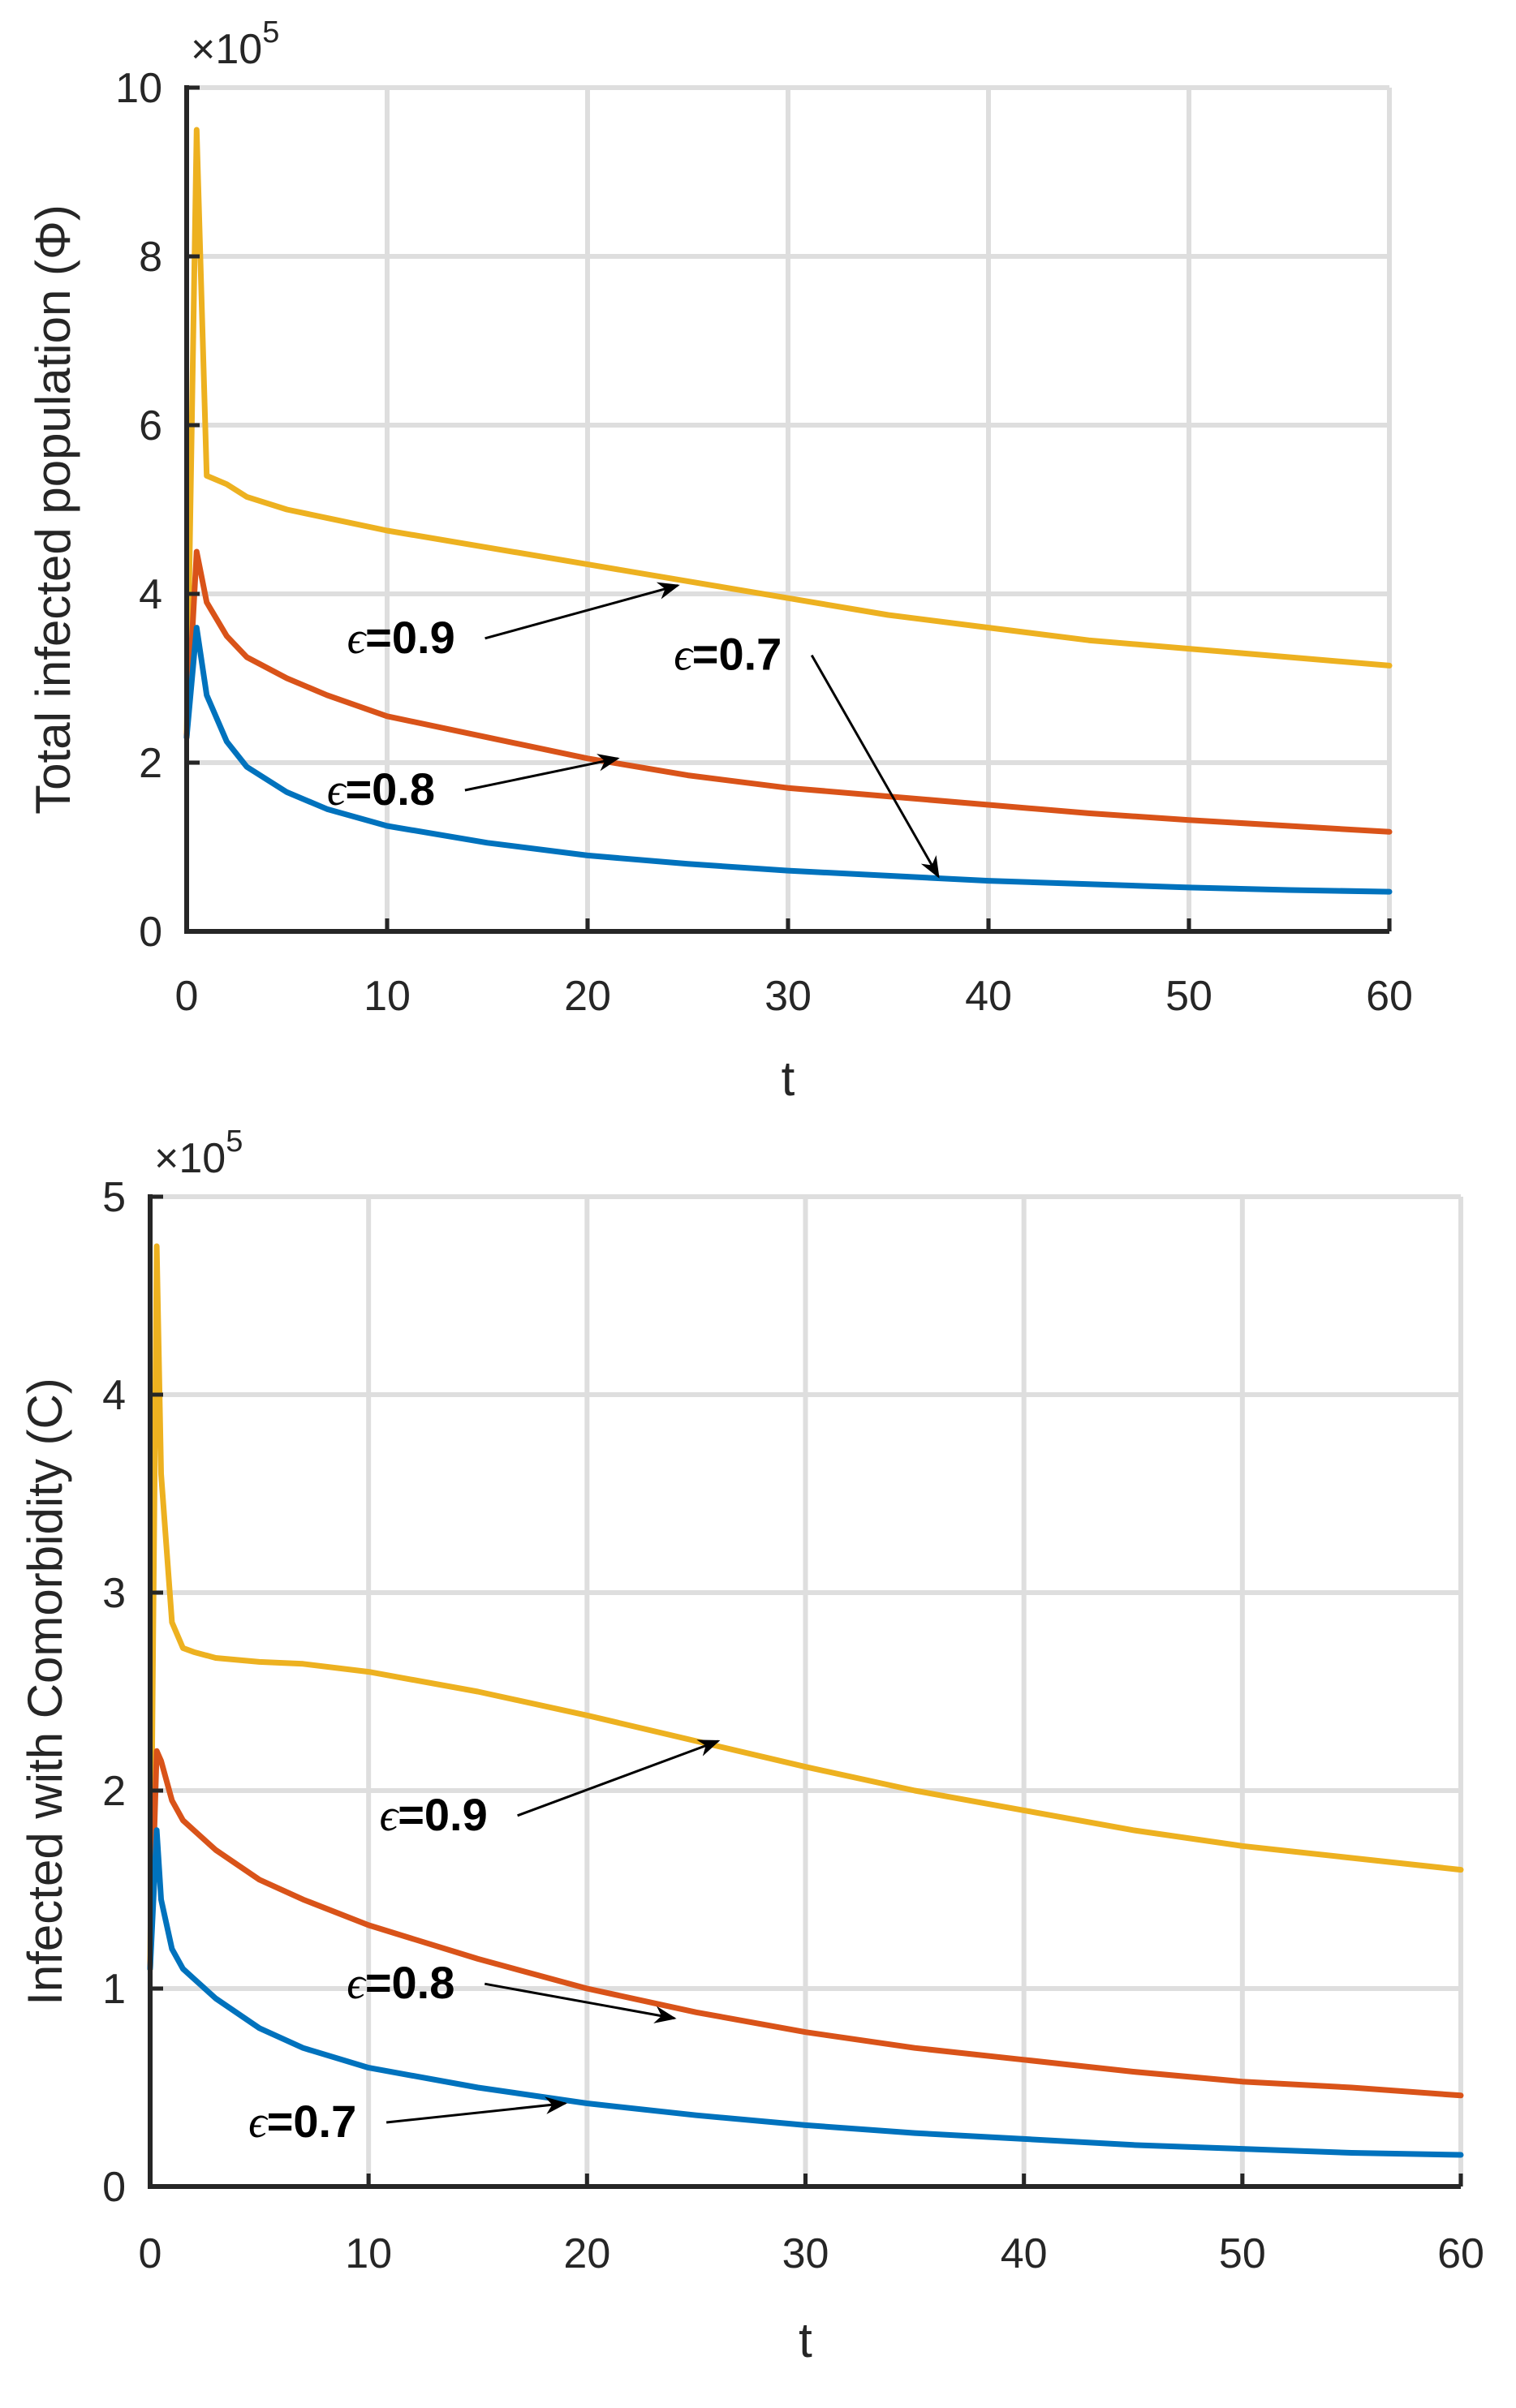  I want to click on y-axis-label: Total infected population (Φ), so click(53, 510).